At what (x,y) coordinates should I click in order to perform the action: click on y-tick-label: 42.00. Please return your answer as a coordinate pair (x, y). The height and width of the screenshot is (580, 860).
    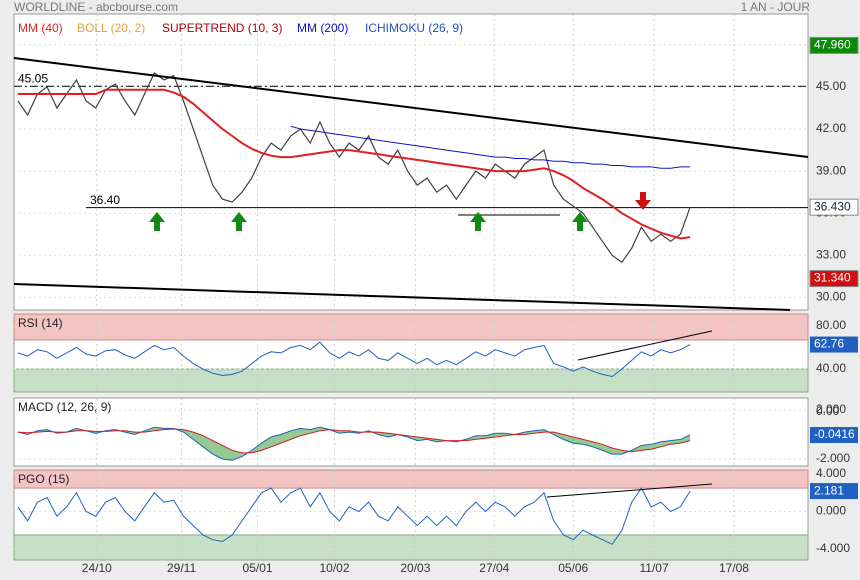
    Looking at the image, I should click on (831, 128).